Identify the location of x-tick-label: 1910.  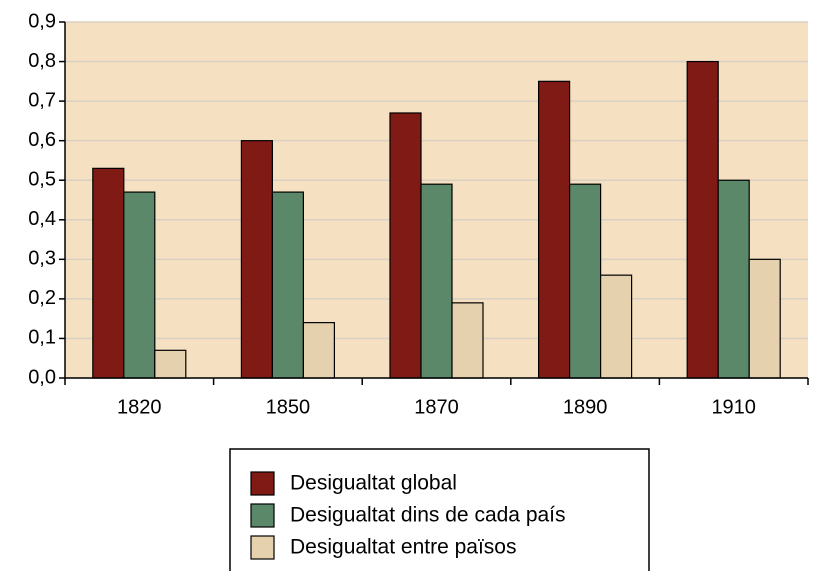
(733, 407).